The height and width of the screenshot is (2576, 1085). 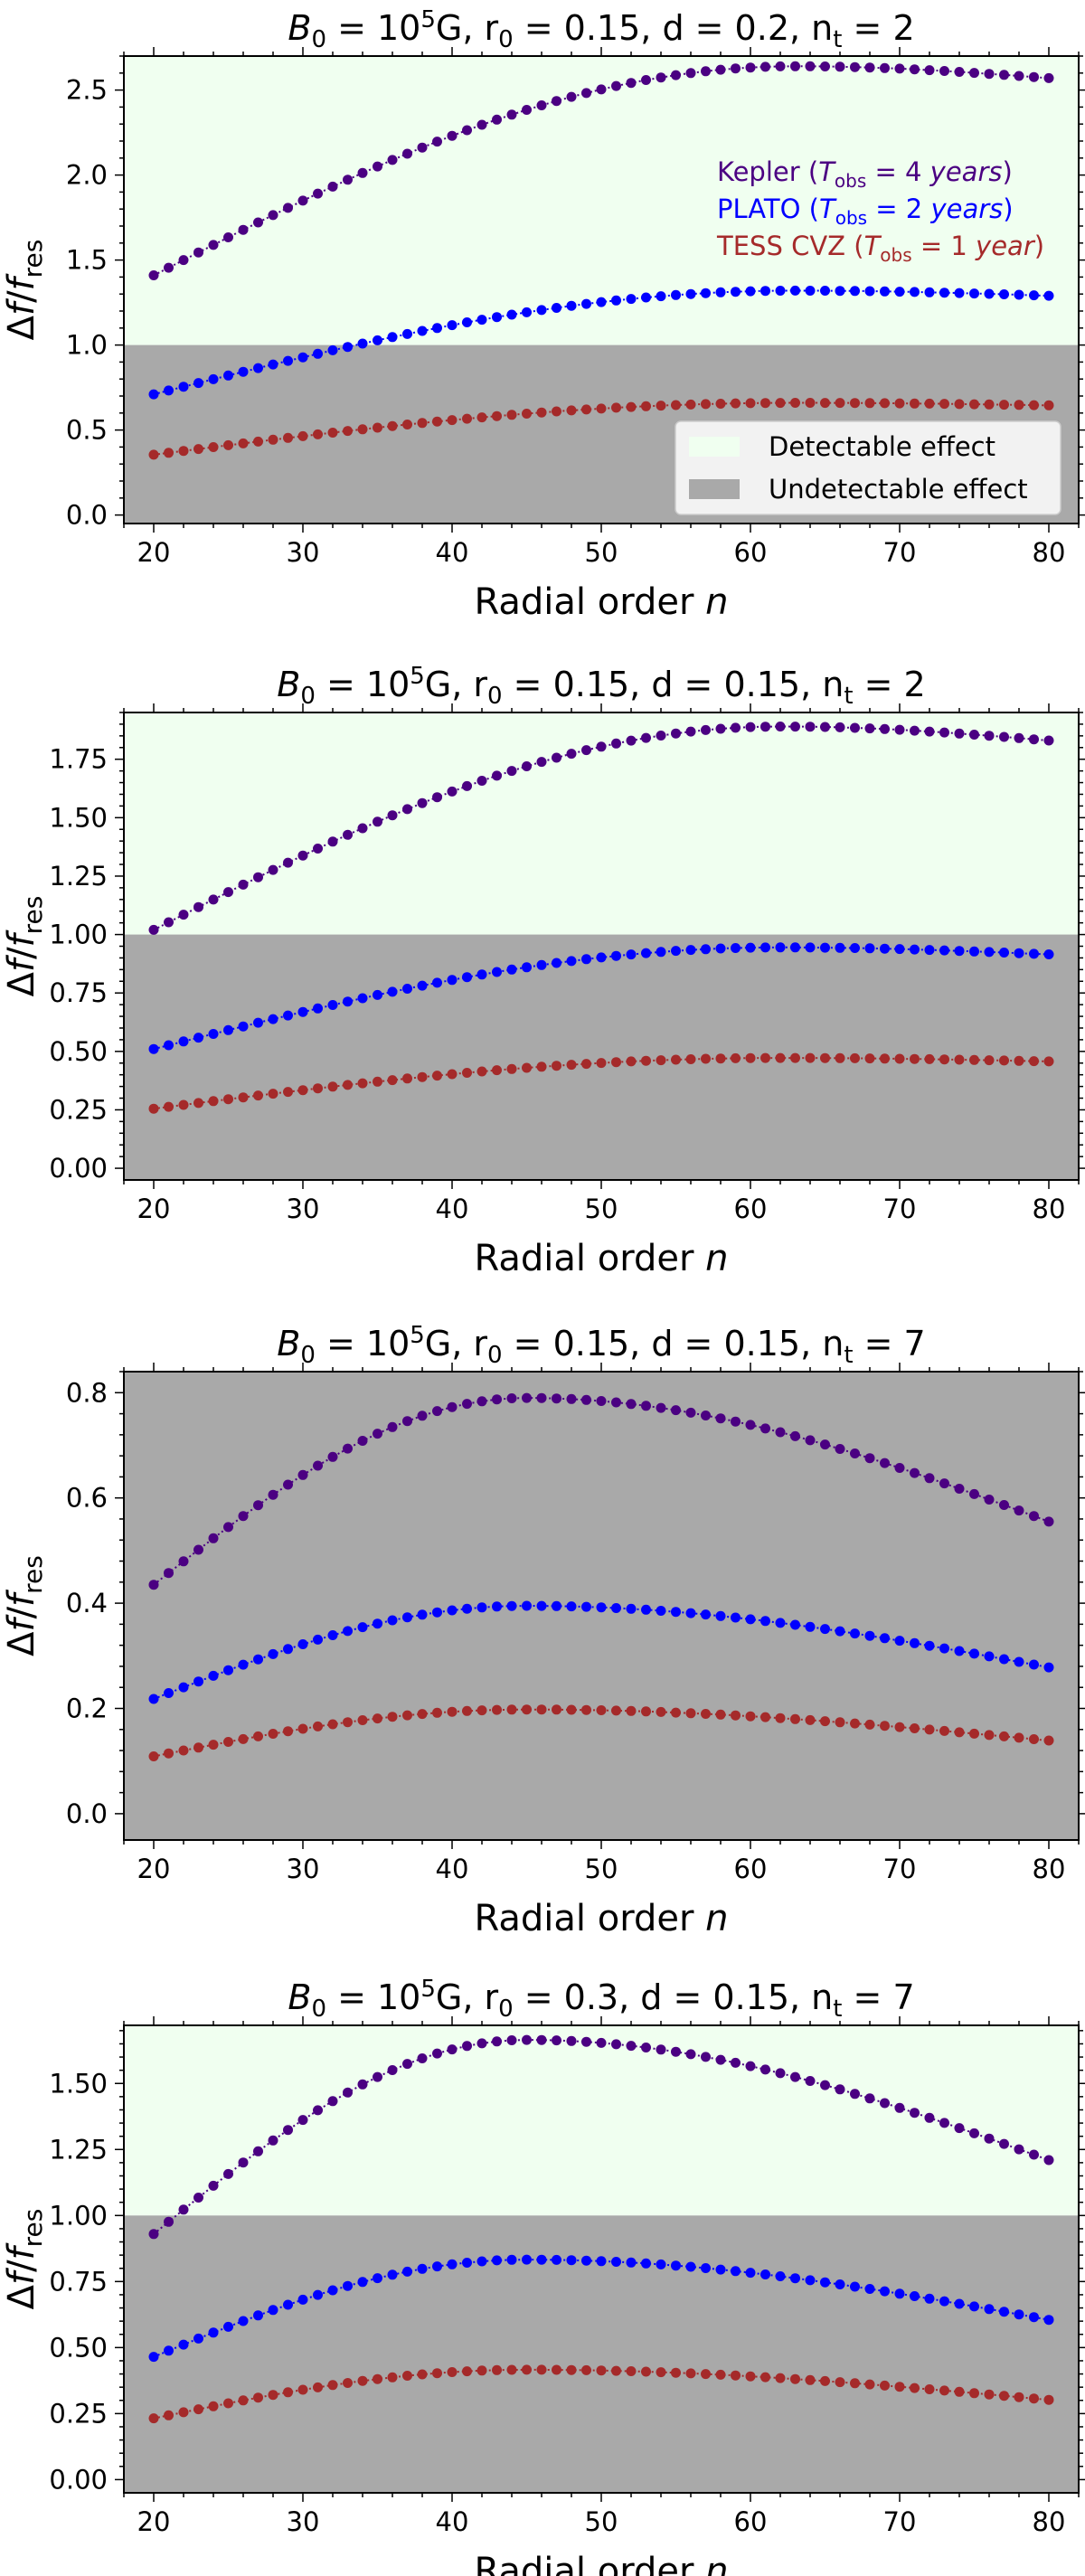 I want to click on x-tick-label: 40, so click(x=453, y=2521).